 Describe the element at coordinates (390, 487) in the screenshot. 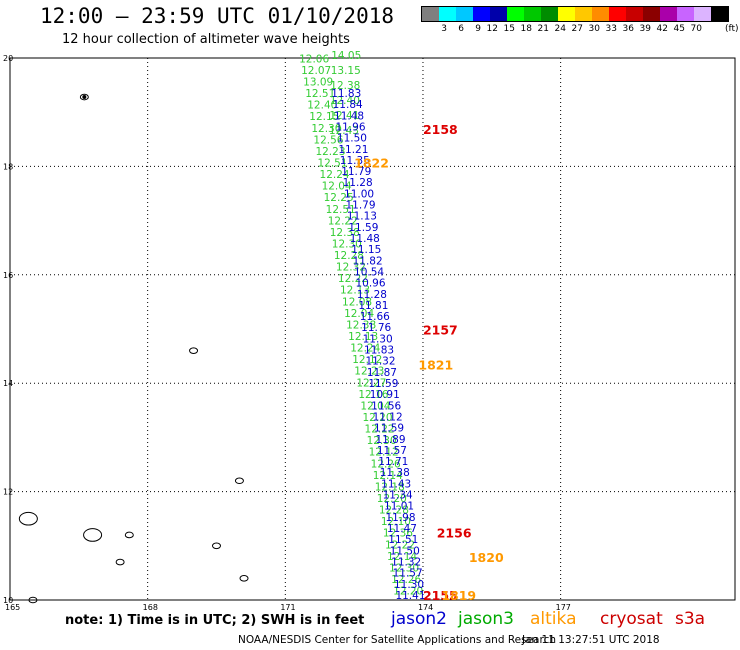

I see `jason3-value: 12.18` at that location.